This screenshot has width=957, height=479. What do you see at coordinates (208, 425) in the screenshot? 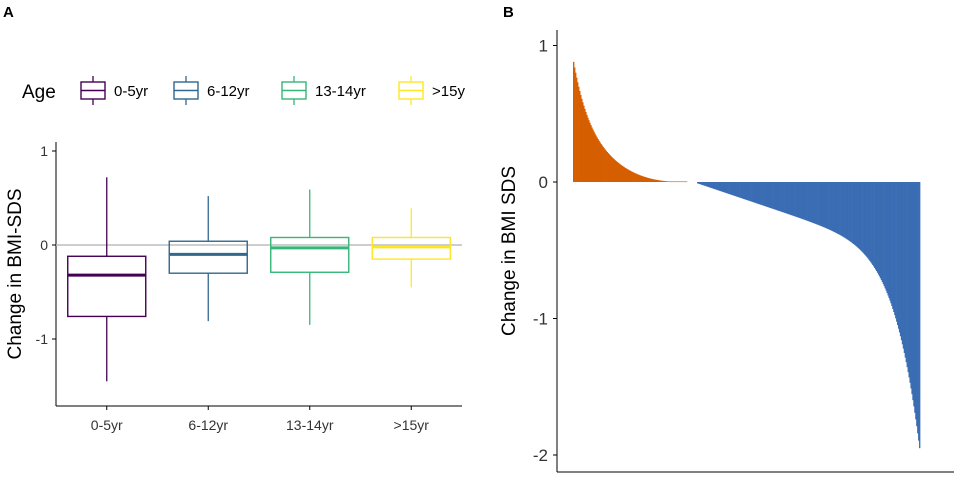
I see `x-tick-label: 6-12yr` at bounding box center [208, 425].